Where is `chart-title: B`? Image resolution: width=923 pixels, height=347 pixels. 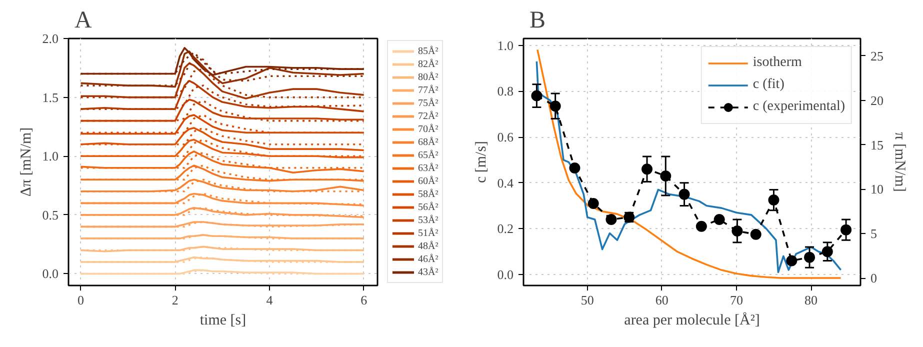 chart-title: B is located at coordinates (538, 21).